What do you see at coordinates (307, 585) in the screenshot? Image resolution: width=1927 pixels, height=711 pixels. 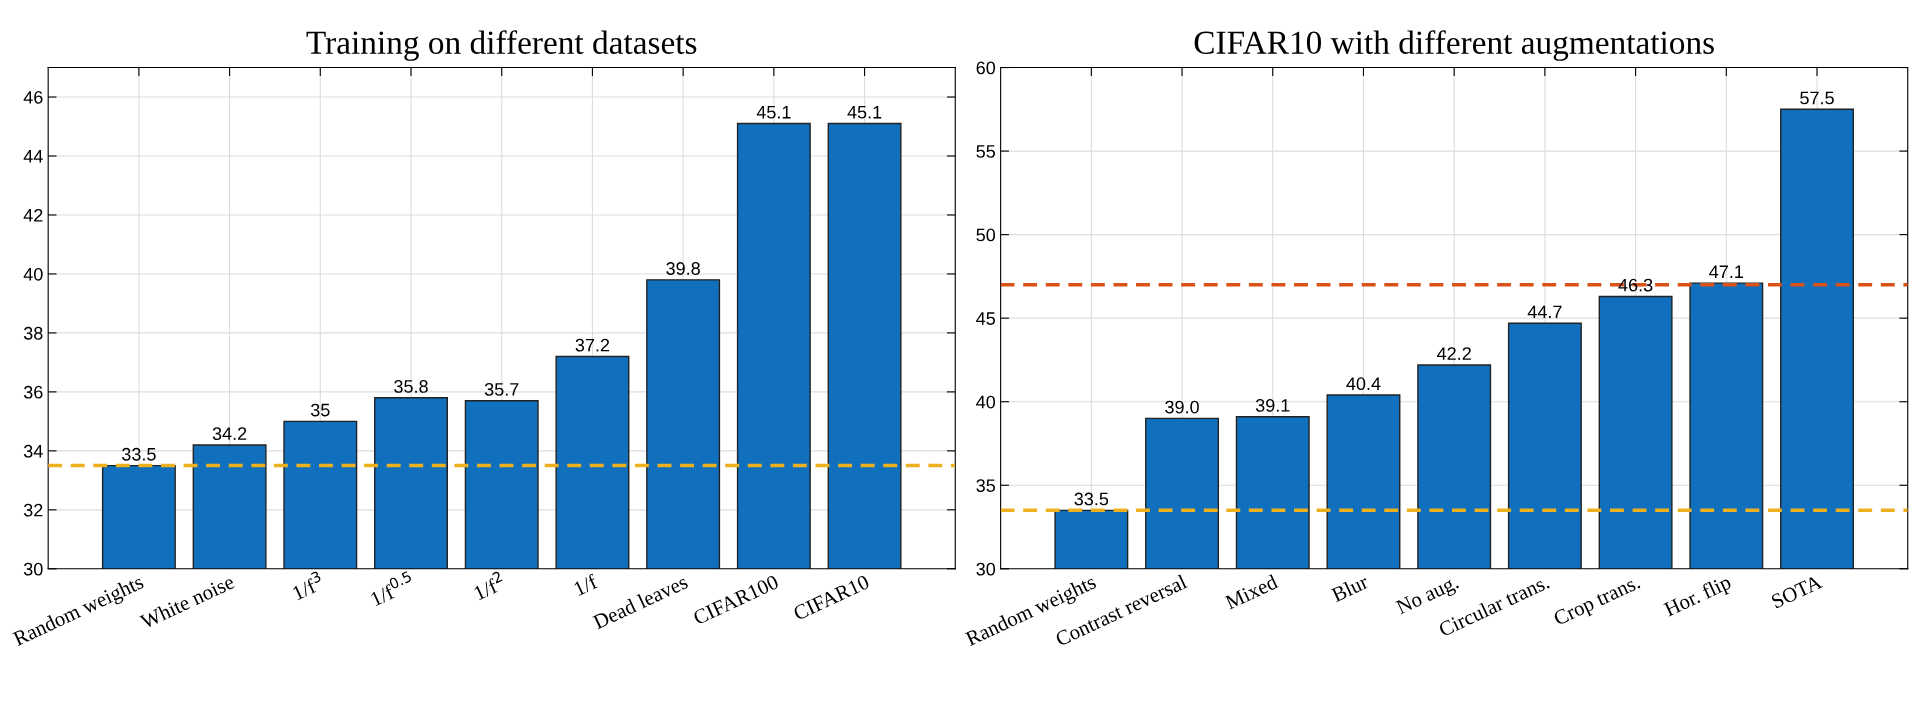 I see `x-tick-label: 1/f$^{3}$` at bounding box center [307, 585].